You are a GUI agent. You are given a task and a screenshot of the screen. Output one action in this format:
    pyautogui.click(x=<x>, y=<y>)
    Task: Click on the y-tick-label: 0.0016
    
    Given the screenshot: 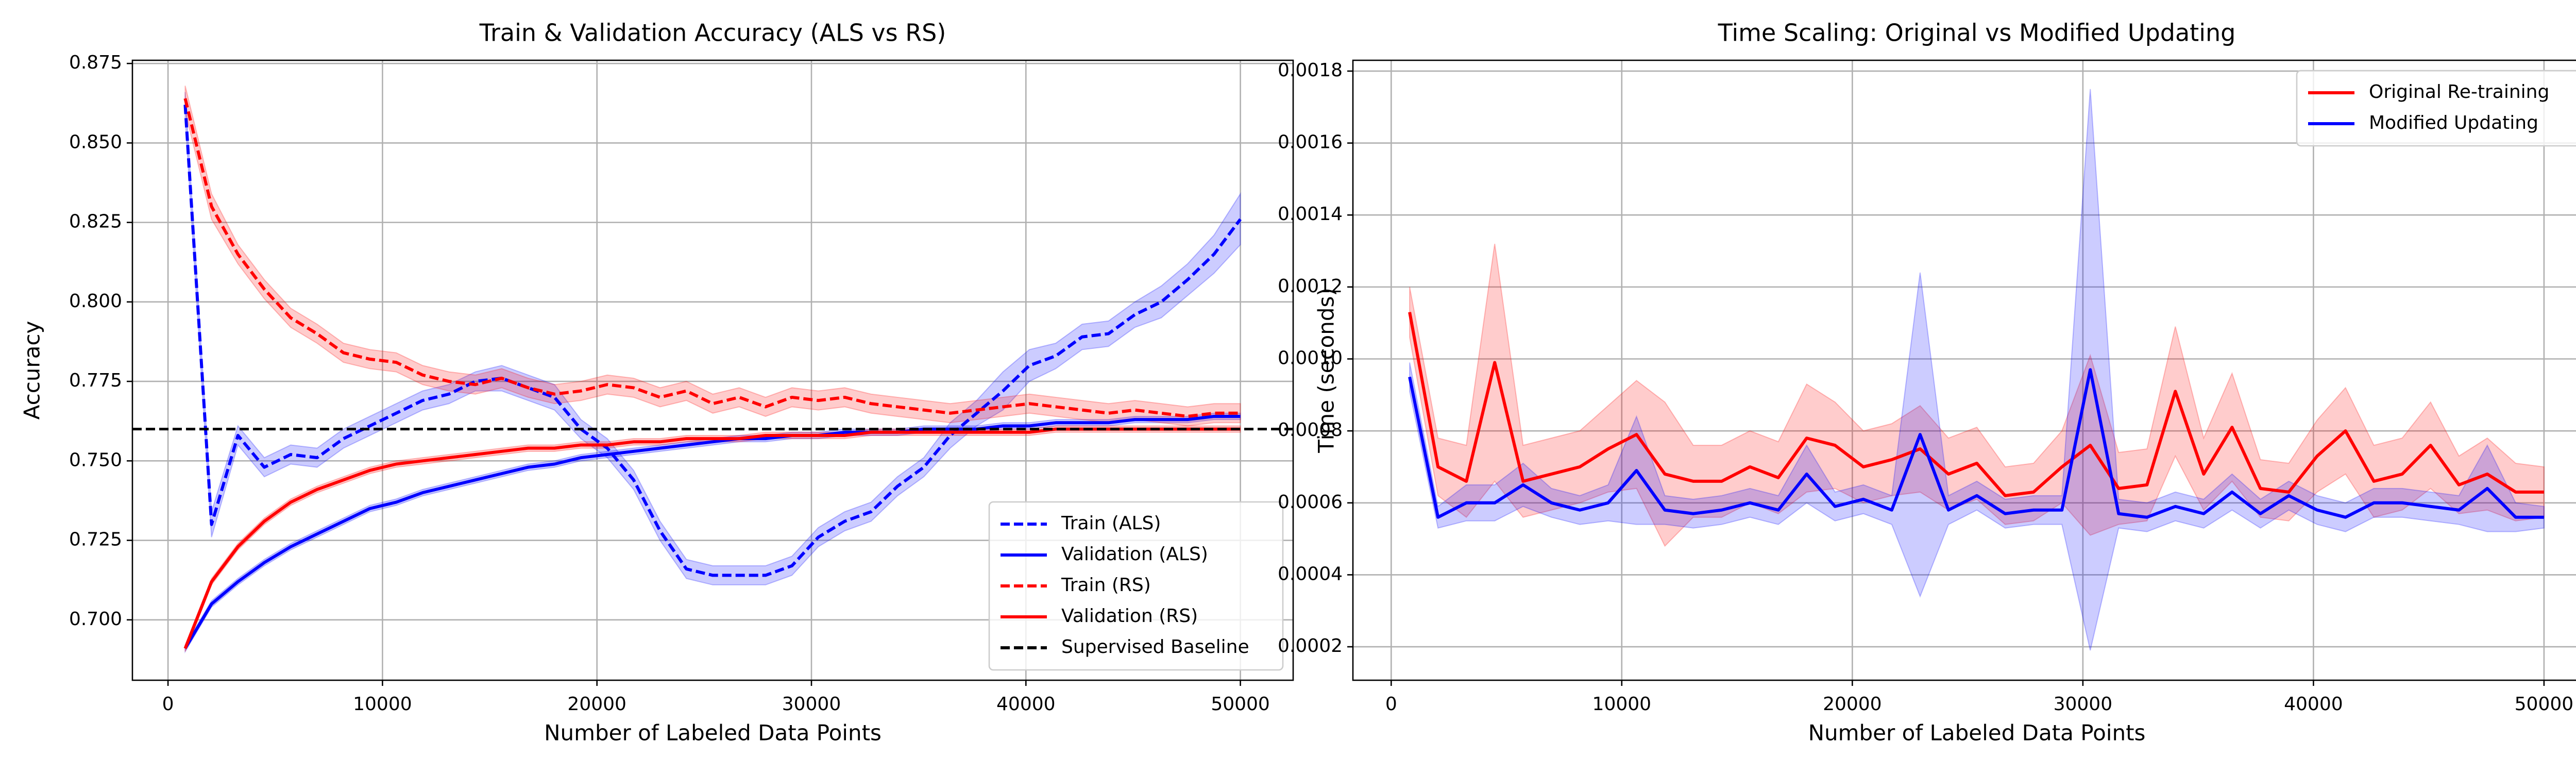 What is the action you would take?
    pyautogui.click(x=1310, y=142)
    